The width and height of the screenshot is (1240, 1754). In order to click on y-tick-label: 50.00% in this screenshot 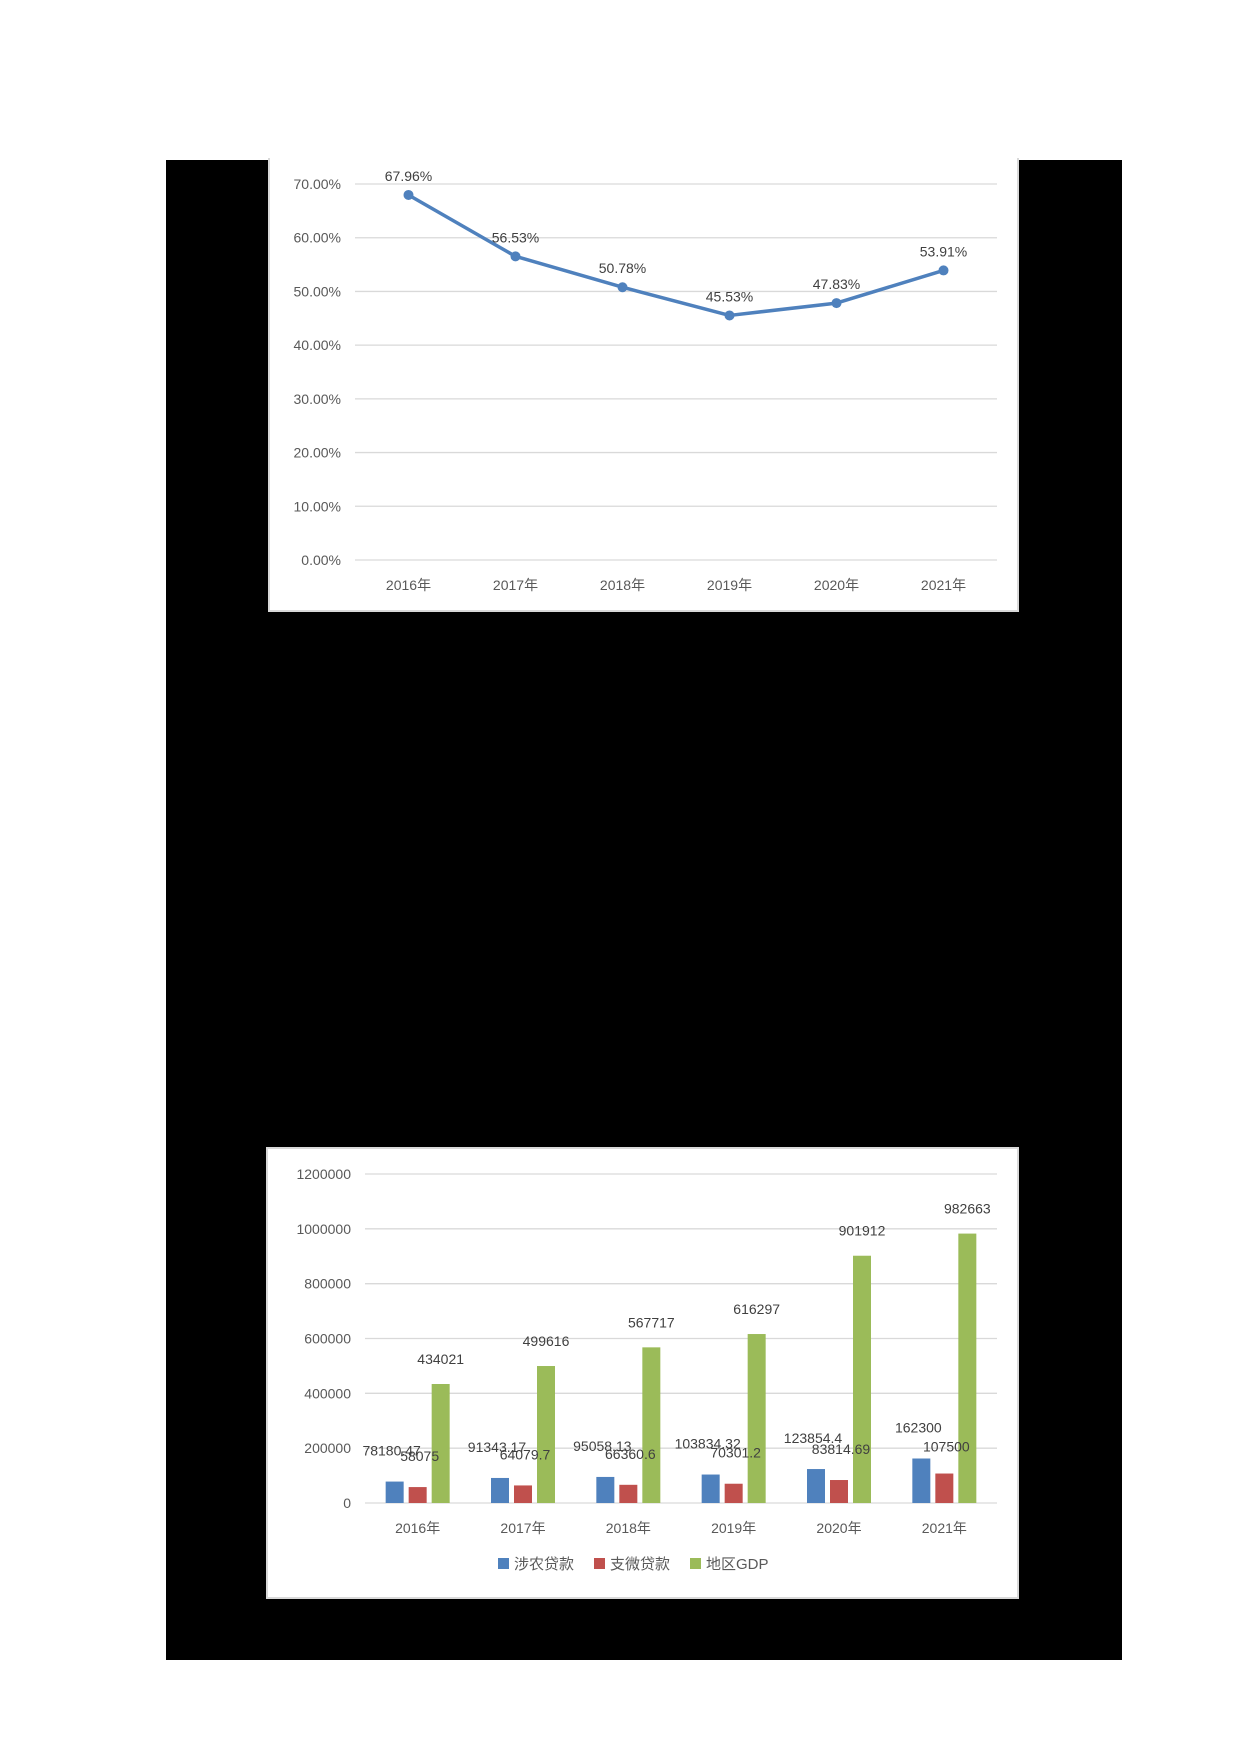, I will do `click(317, 291)`.